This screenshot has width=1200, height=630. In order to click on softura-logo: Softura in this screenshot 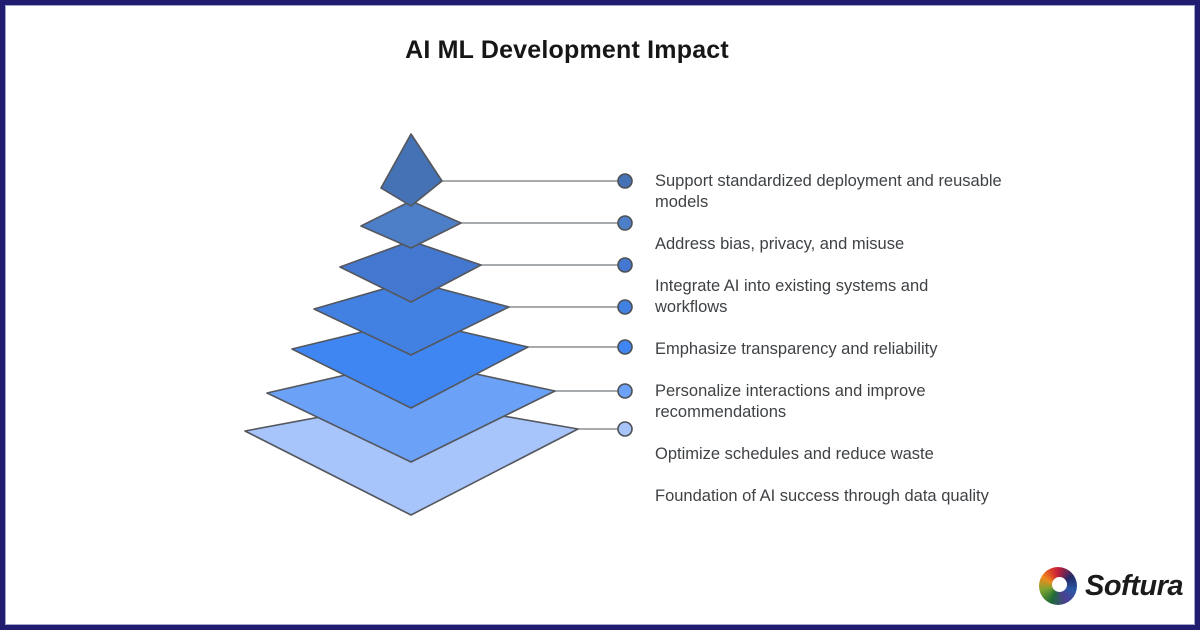, I will do `click(1111, 586)`.